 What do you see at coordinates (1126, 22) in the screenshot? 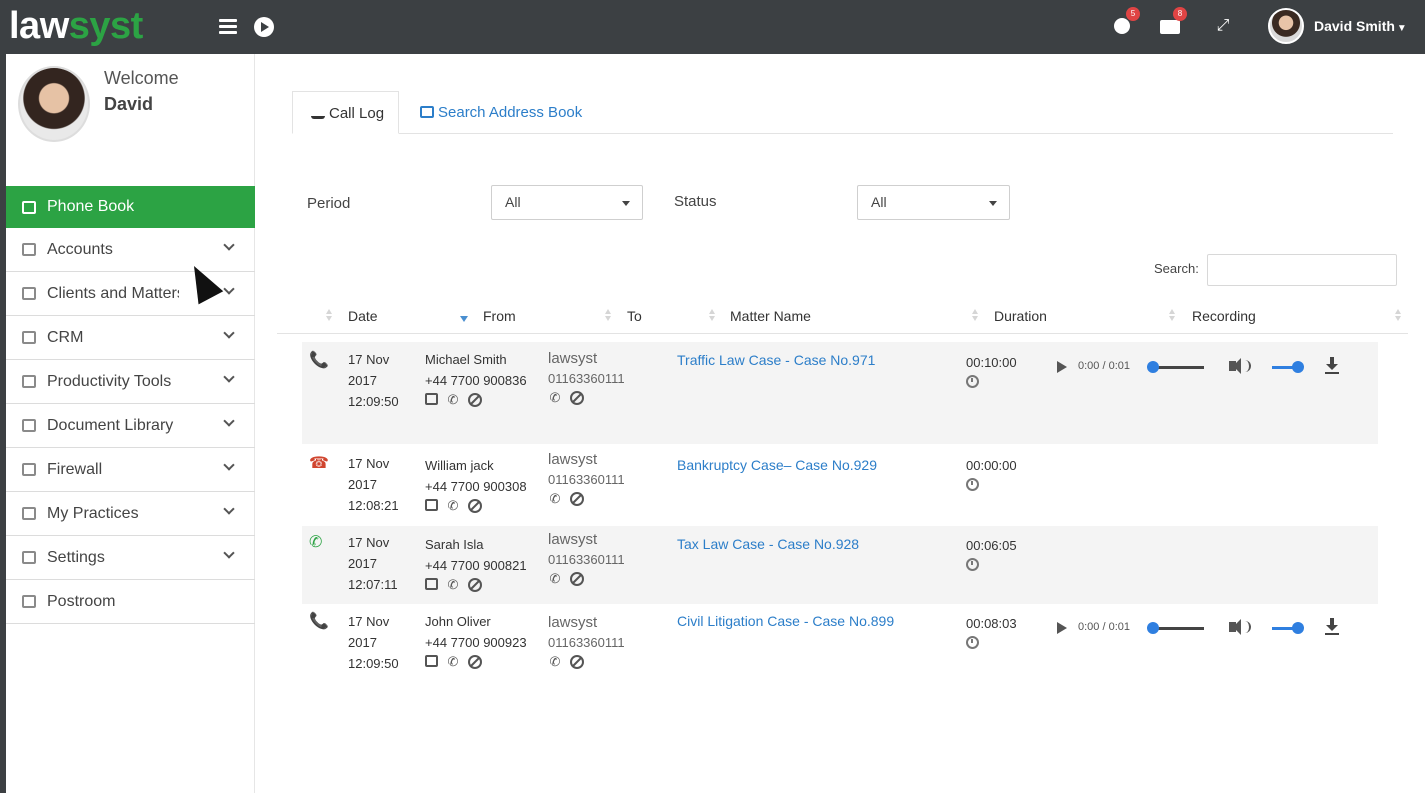
I see `notifications-globe-icon: 5` at bounding box center [1126, 22].